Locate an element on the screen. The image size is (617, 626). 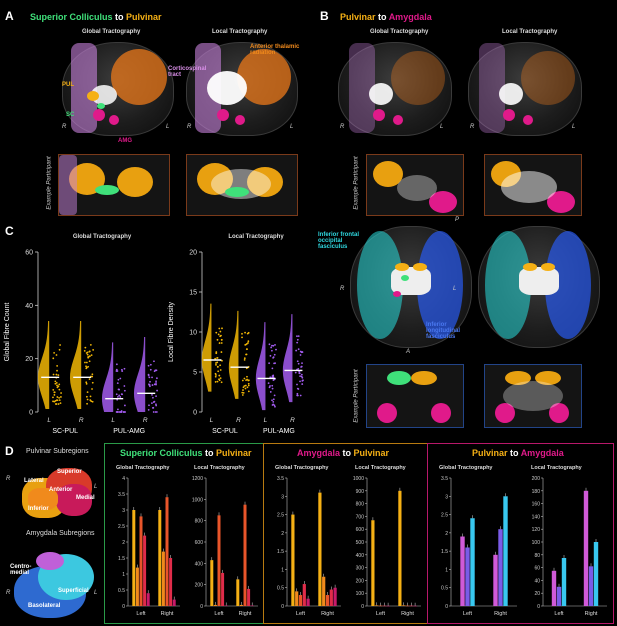
ann-corticospinal-tract: Corticospinal tract is located at coordinates (187, 72).